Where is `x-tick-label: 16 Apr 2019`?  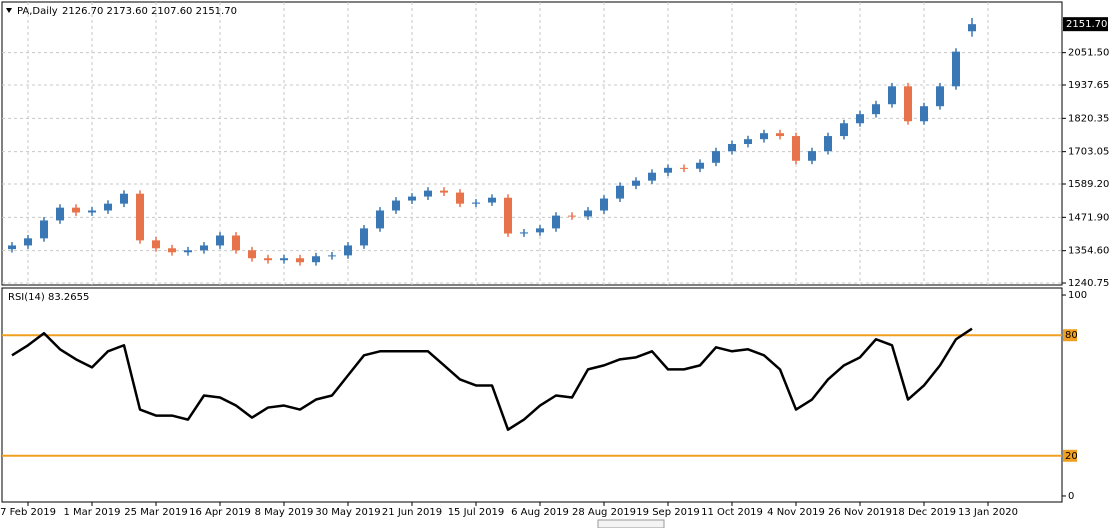 x-tick-label: 16 Apr 2019 is located at coordinates (220, 512).